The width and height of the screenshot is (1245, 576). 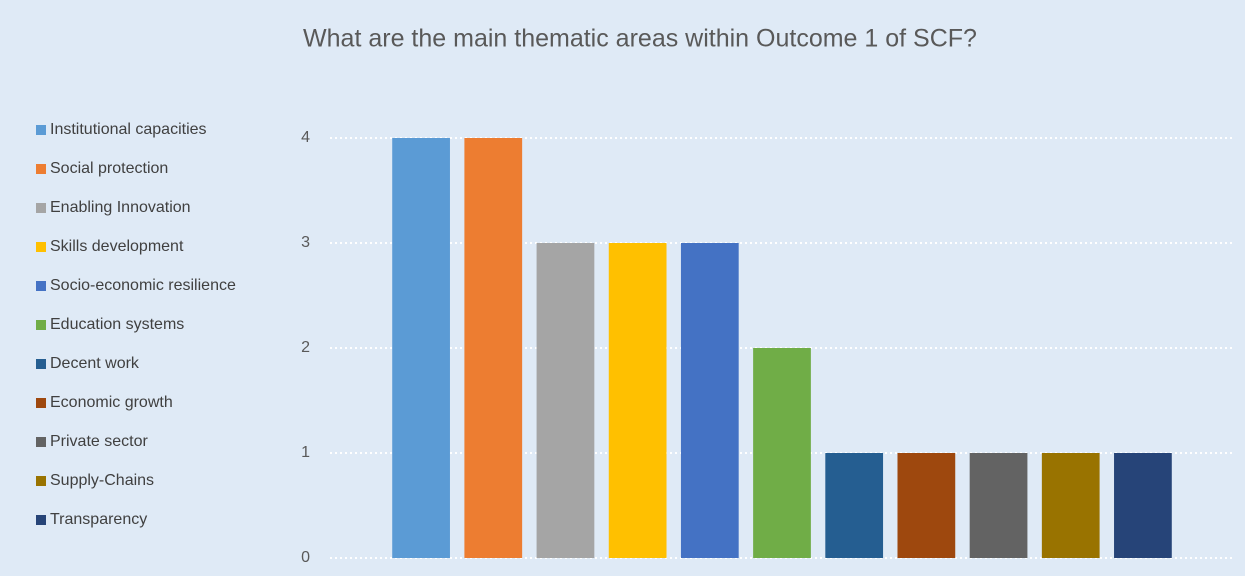 What do you see at coordinates (111, 402) in the screenshot?
I see `legend-label: Economic growth` at bounding box center [111, 402].